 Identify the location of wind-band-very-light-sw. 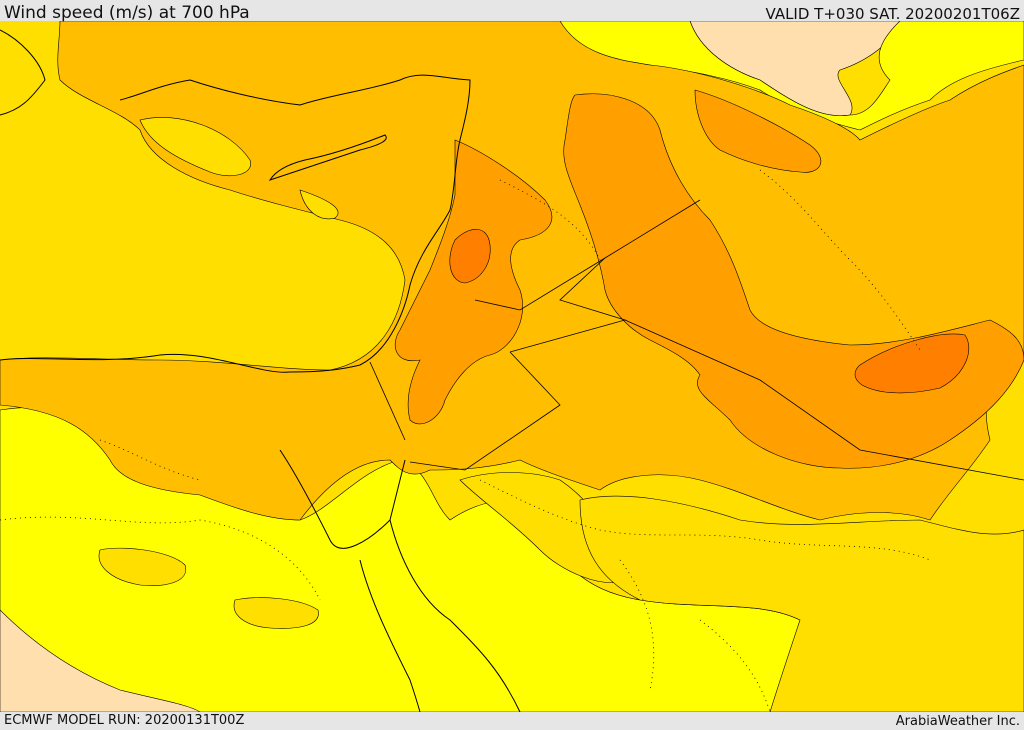
(100, 660).